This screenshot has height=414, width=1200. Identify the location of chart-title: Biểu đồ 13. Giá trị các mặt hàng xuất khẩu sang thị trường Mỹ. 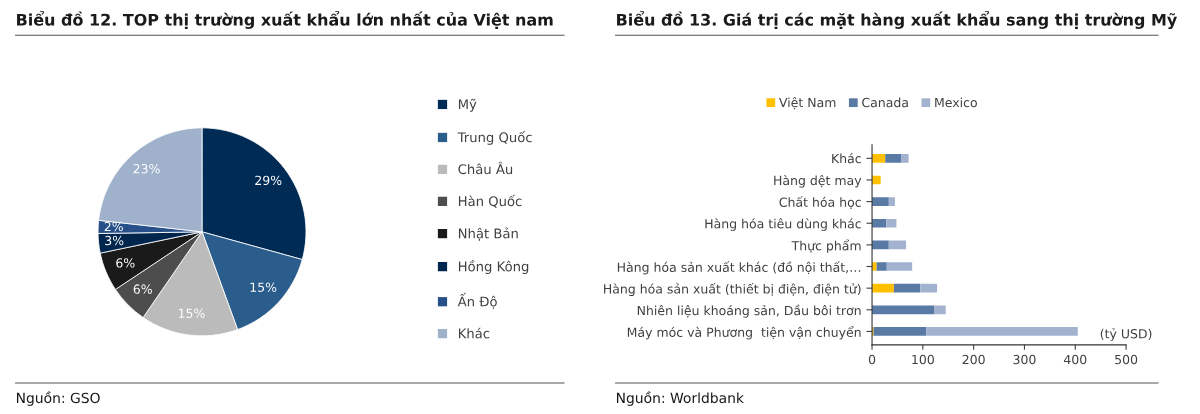
(897, 19).